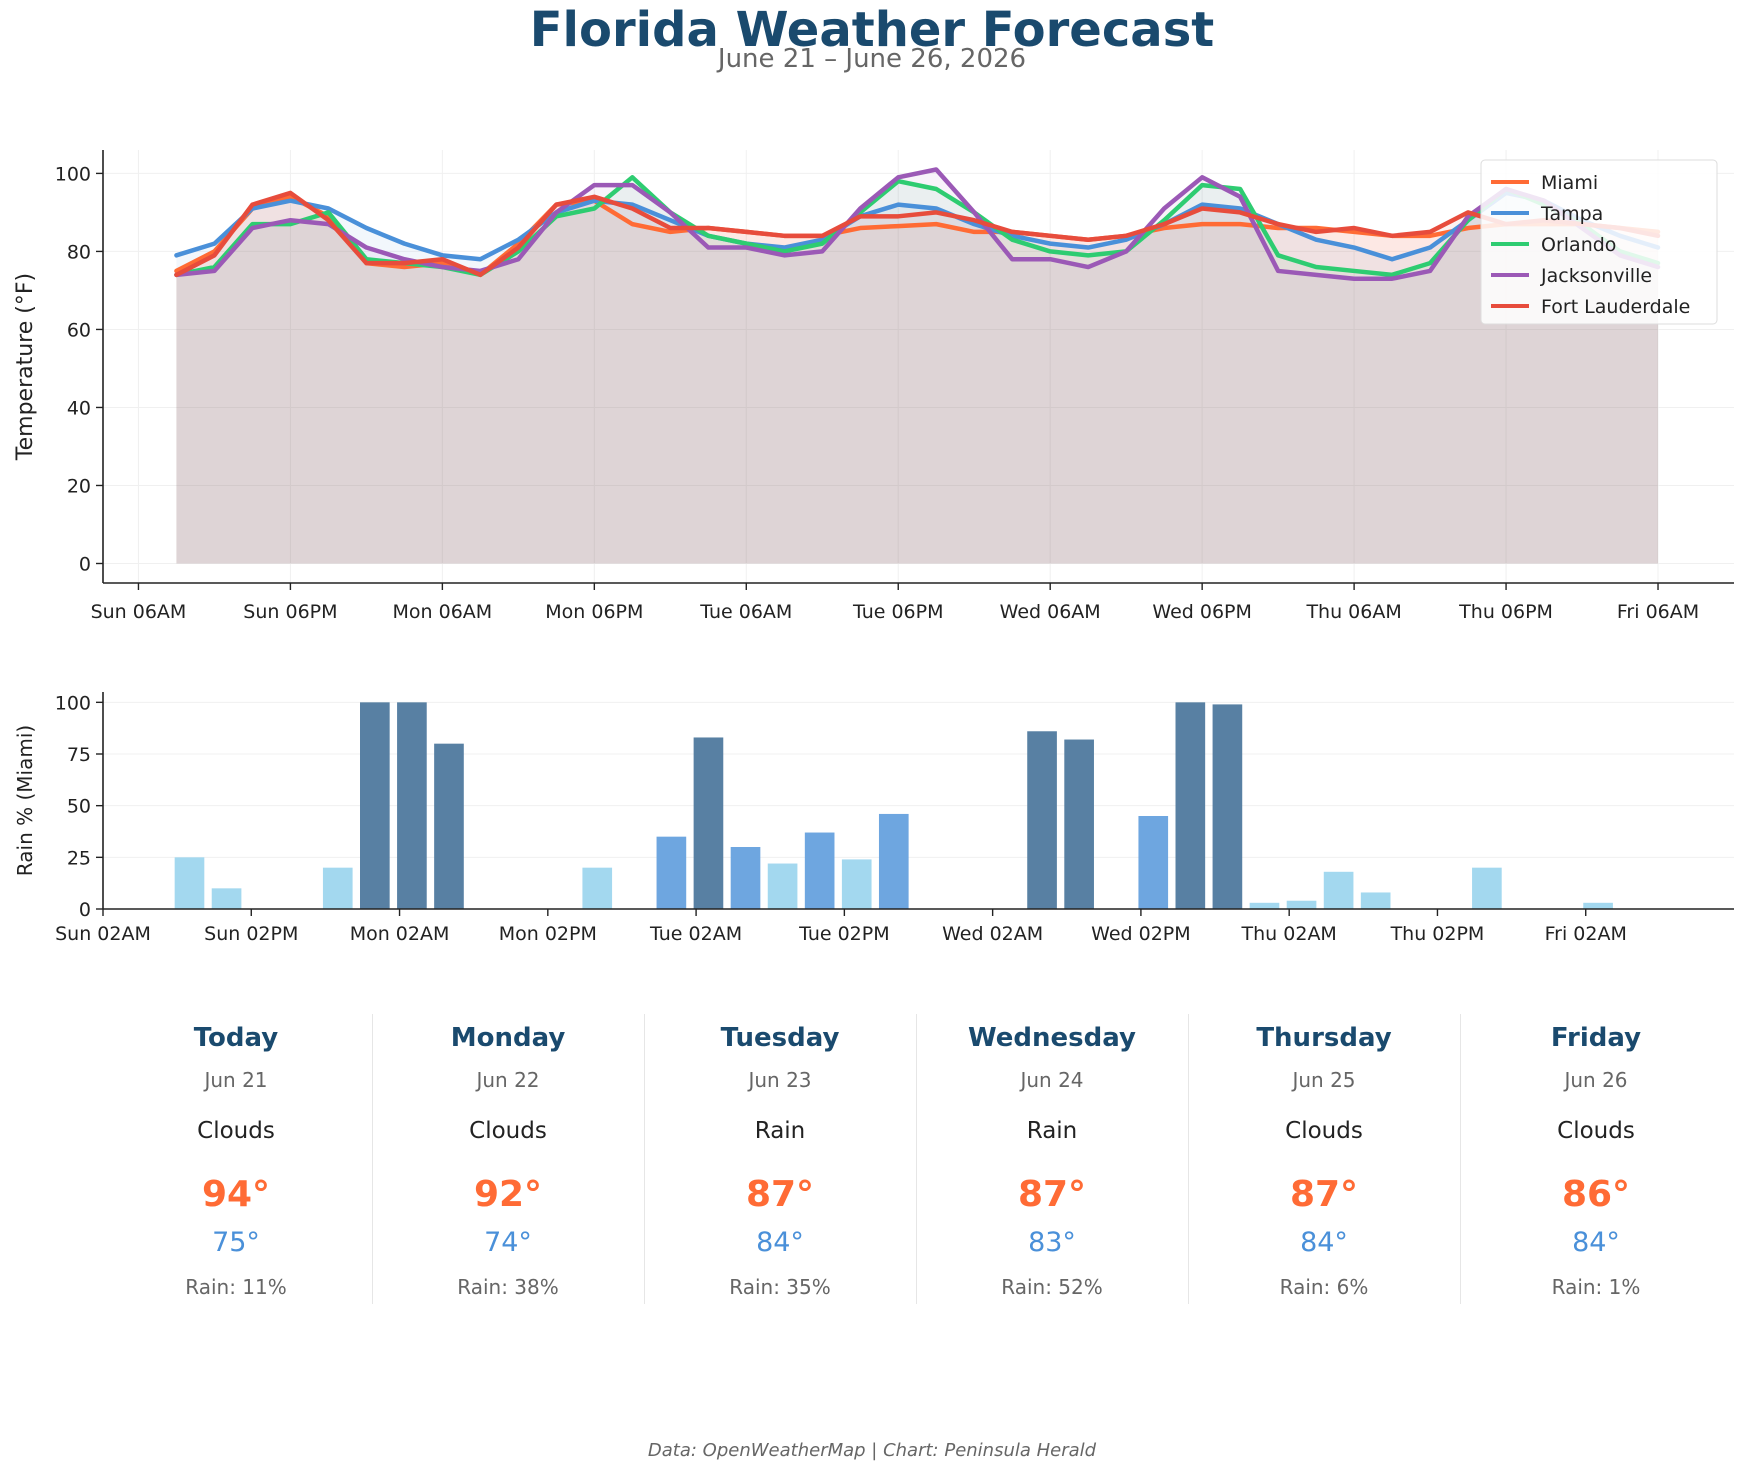 The width and height of the screenshot is (1744, 1474). What do you see at coordinates (1324, 1038) in the screenshot?
I see `day-name: Thursday` at bounding box center [1324, 1038].